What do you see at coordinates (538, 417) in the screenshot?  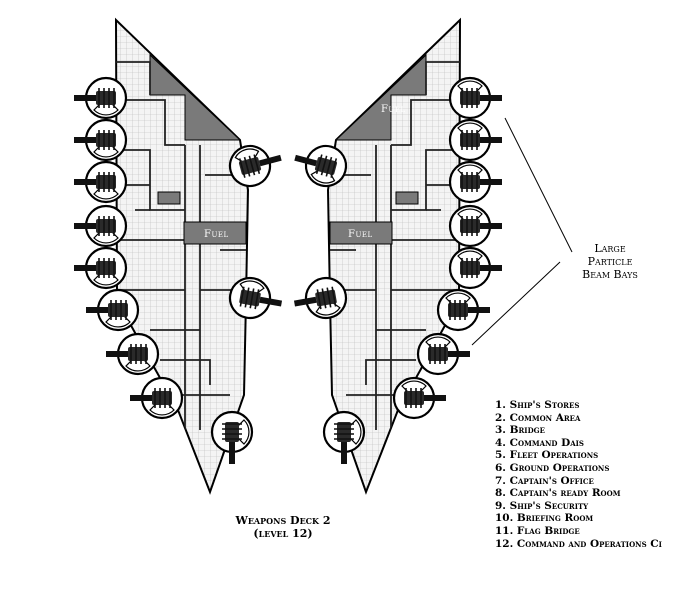 I see `legend-item: 2. Common Area` at bounding box center [538, 417].